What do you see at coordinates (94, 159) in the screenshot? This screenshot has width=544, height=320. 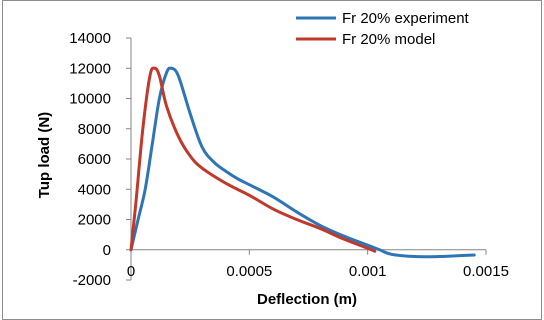 I see `y-tick-label: 6000` at bounding box center [94, 159].